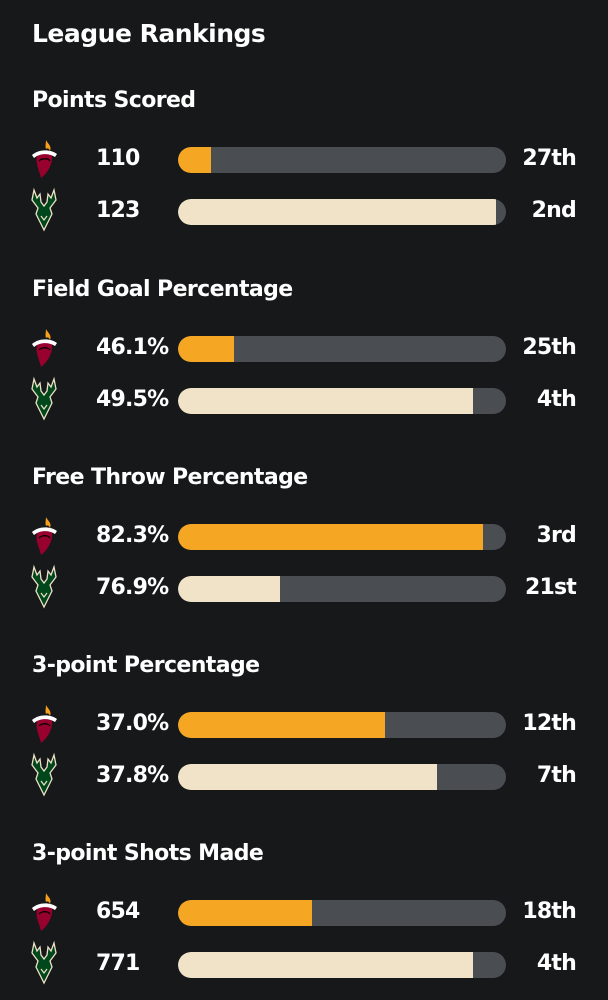 The height and width of the screenshot is (1000, 608). I want to click on stat-value: 771, so click(118, 963).